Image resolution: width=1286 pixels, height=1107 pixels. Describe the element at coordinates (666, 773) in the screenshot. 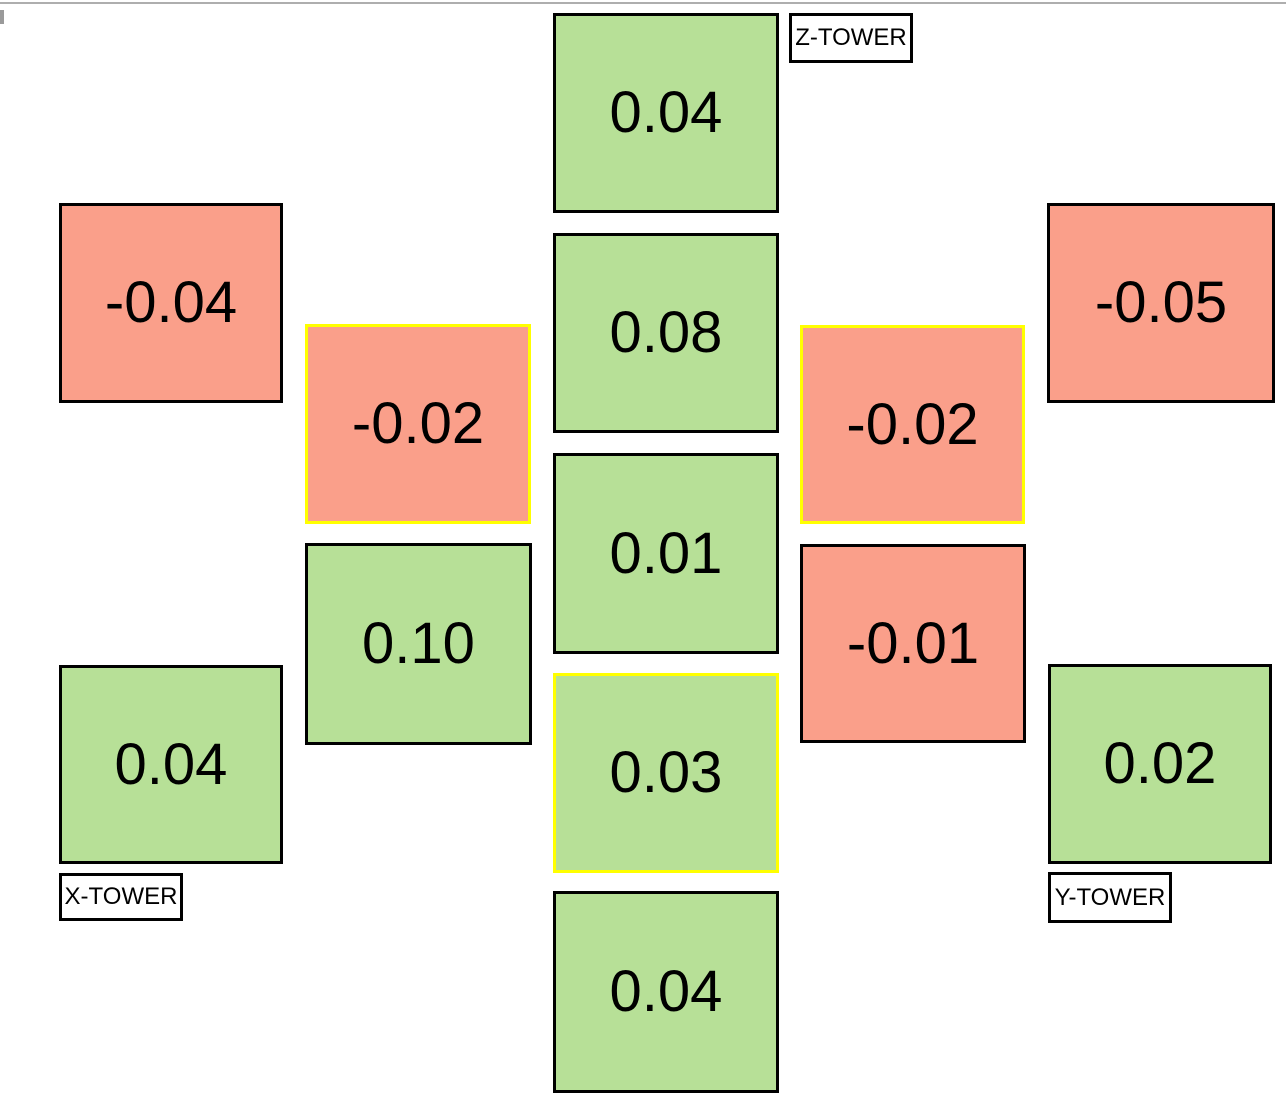

I see `probe-cell-center-lower: 0.03` at that location.